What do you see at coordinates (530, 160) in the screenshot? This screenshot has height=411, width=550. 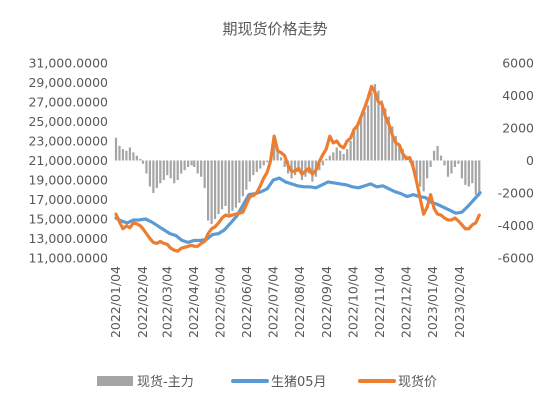 I see `right-tick-label: 0` at bounding box center [530, 160].